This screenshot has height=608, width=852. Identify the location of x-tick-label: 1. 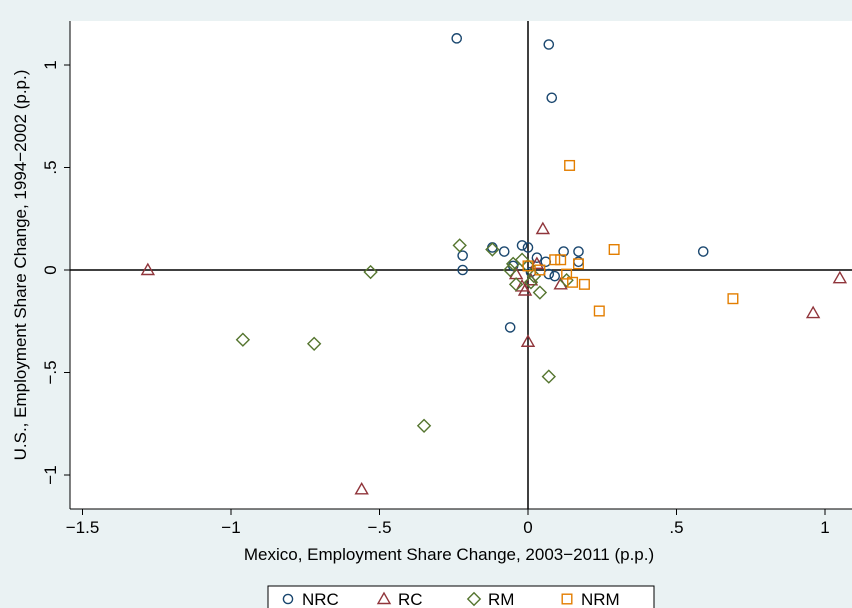
(824, 527).